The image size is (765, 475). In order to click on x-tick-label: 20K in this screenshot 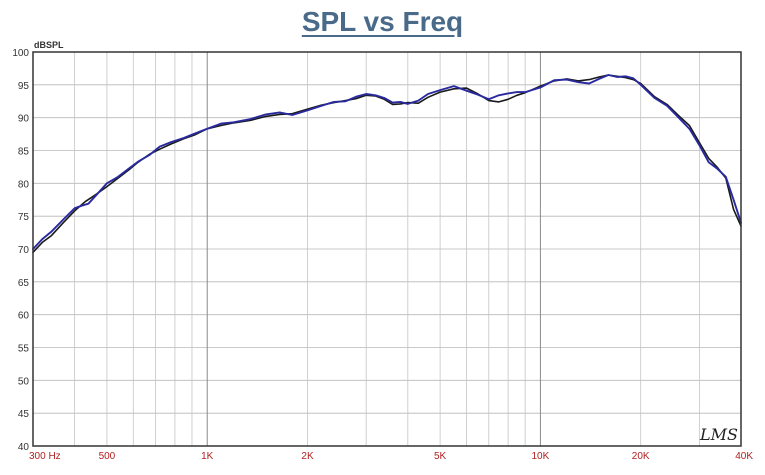, I will do `click(641, 456)`.